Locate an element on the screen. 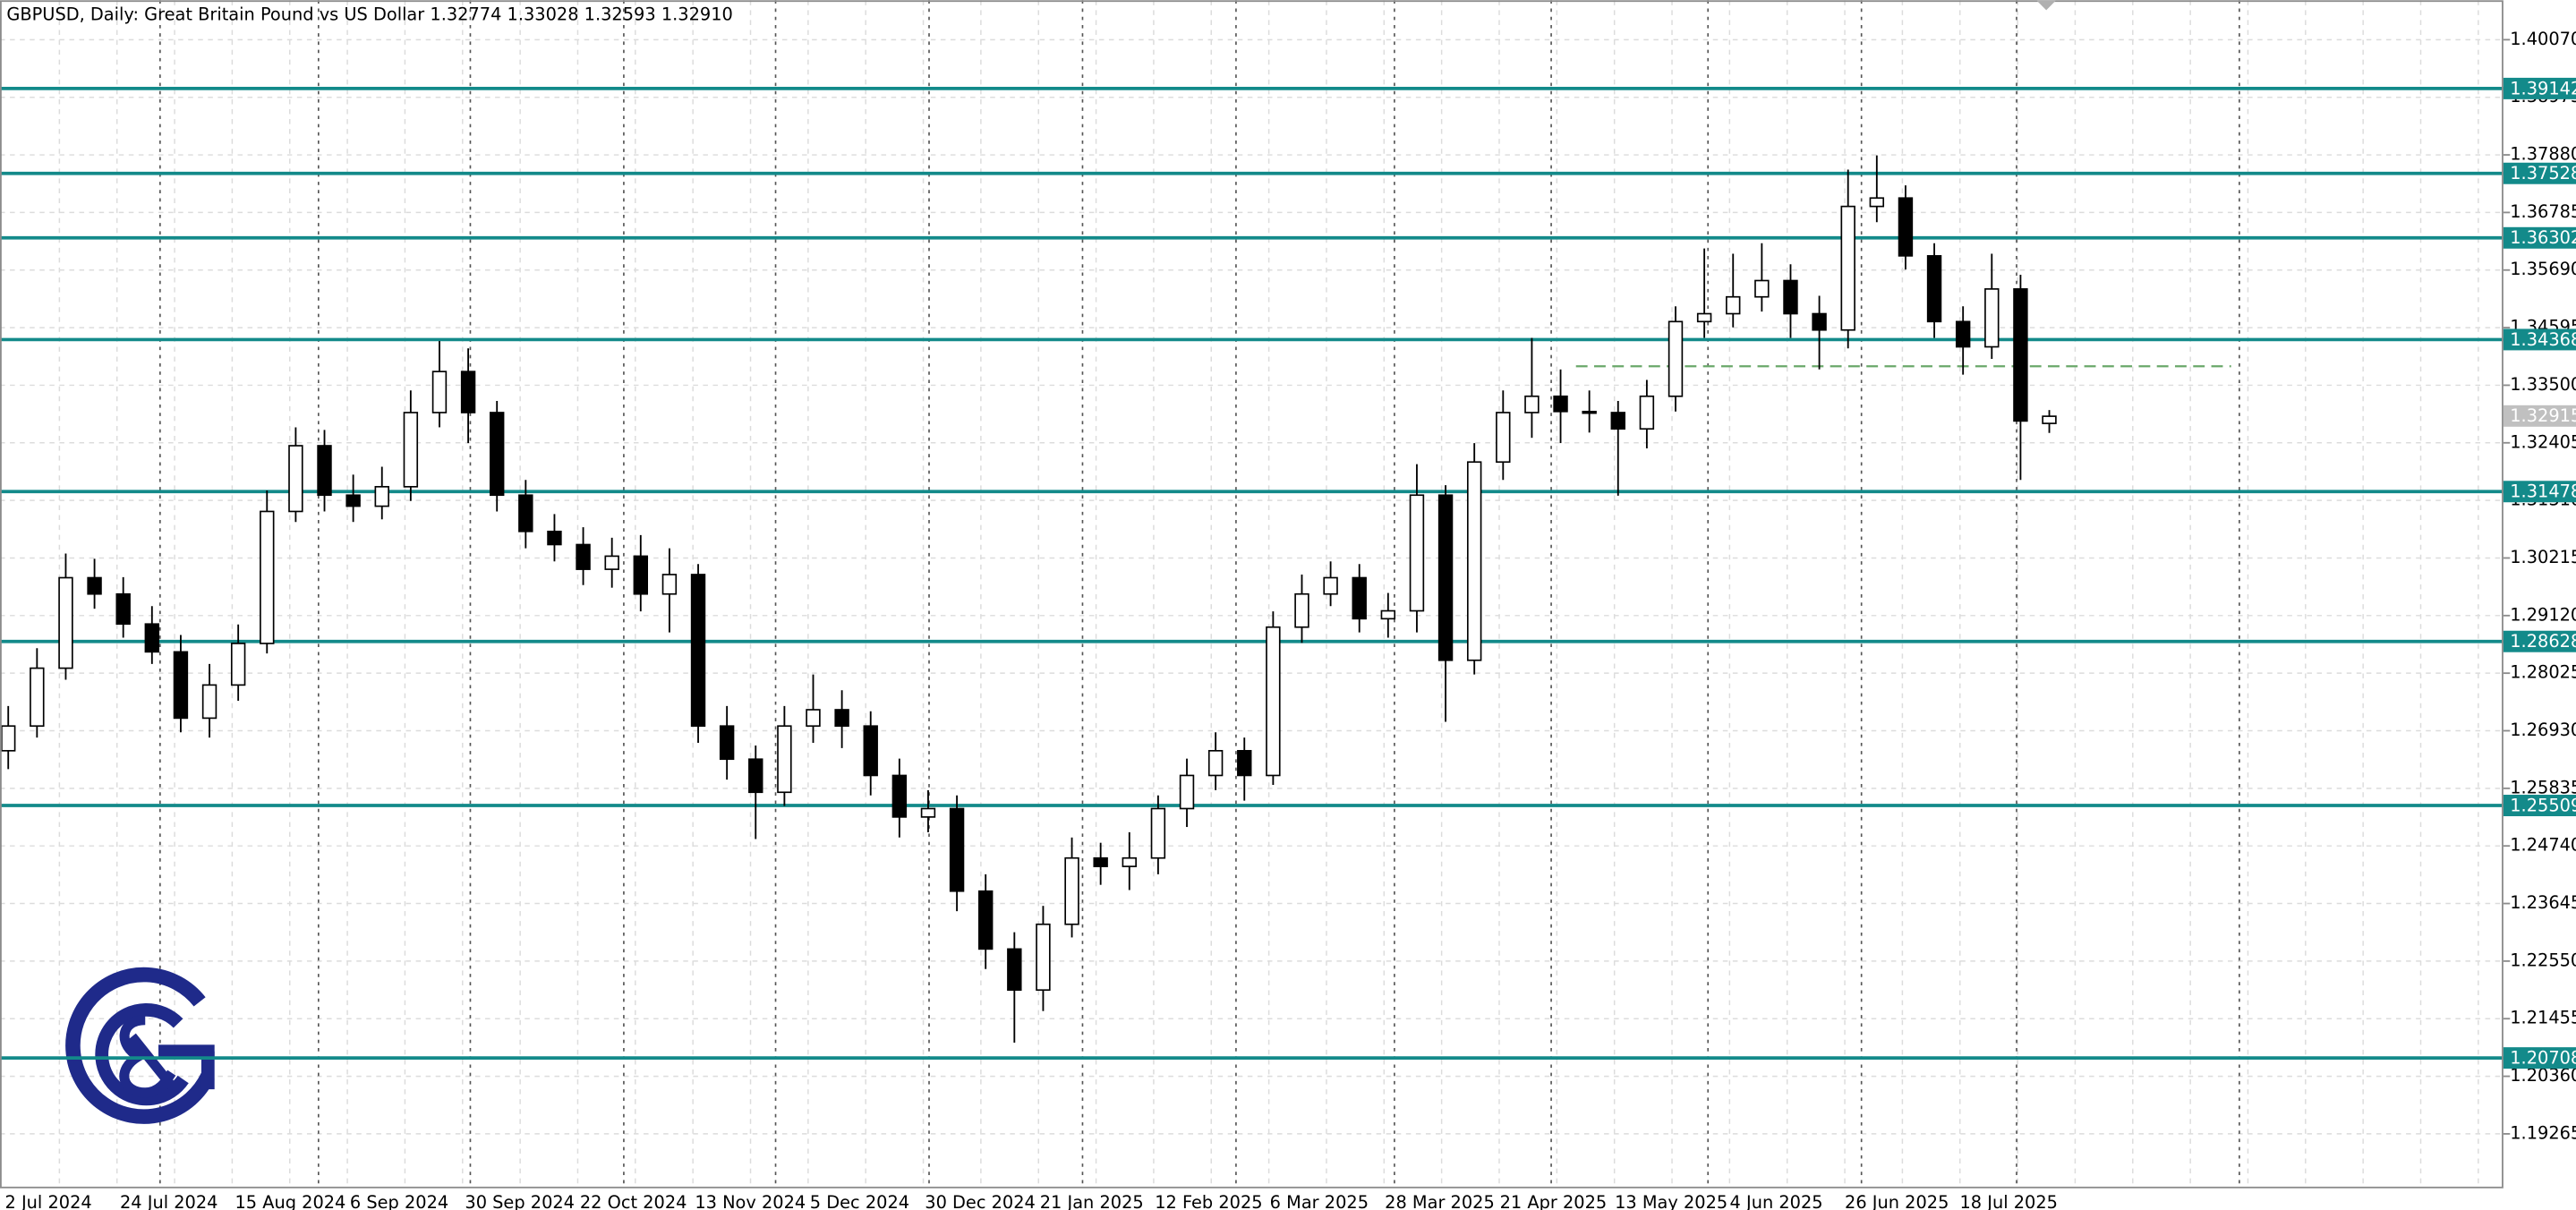  x-tick-label: 28 Mar 2025 is located at coordinates (1440, 1201).